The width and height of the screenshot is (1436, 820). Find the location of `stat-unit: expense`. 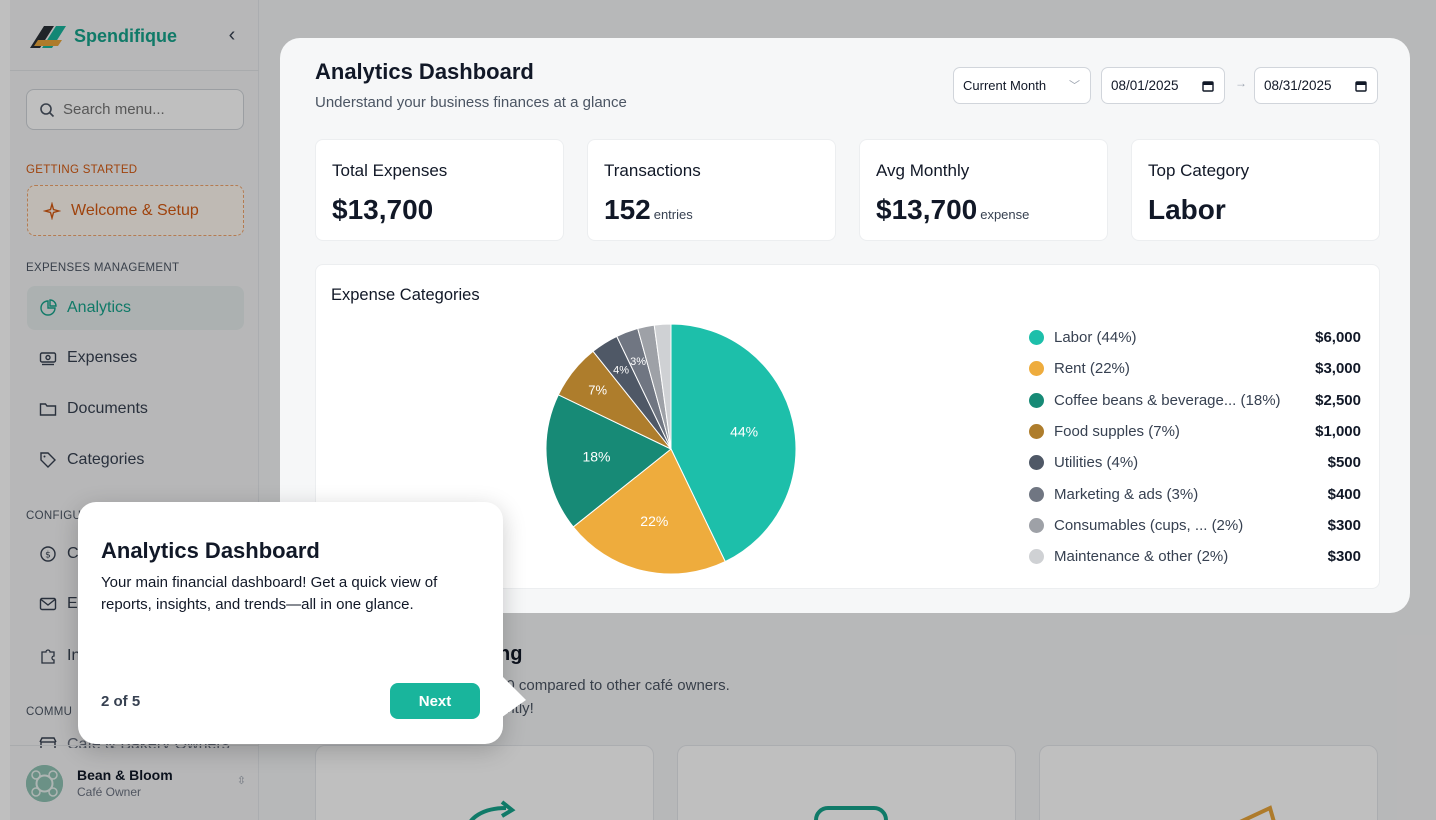

stat-unit: expense is located at coordinates (1005, 214).